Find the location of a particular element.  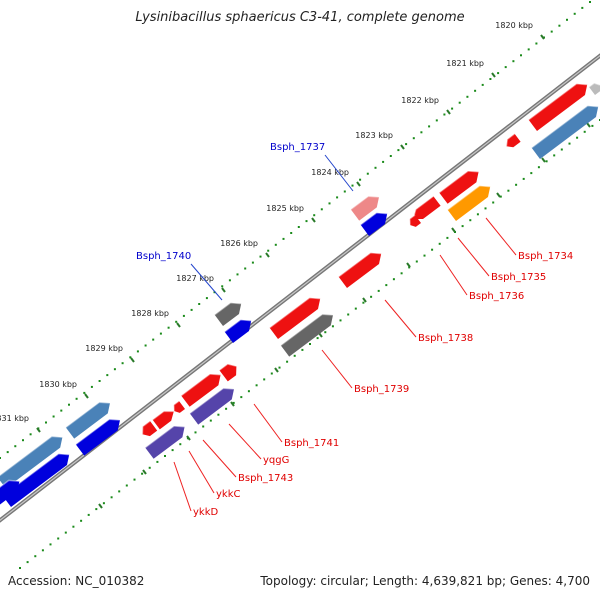

gene-label: Bsph_1740 is located at coordinates (163, 256).